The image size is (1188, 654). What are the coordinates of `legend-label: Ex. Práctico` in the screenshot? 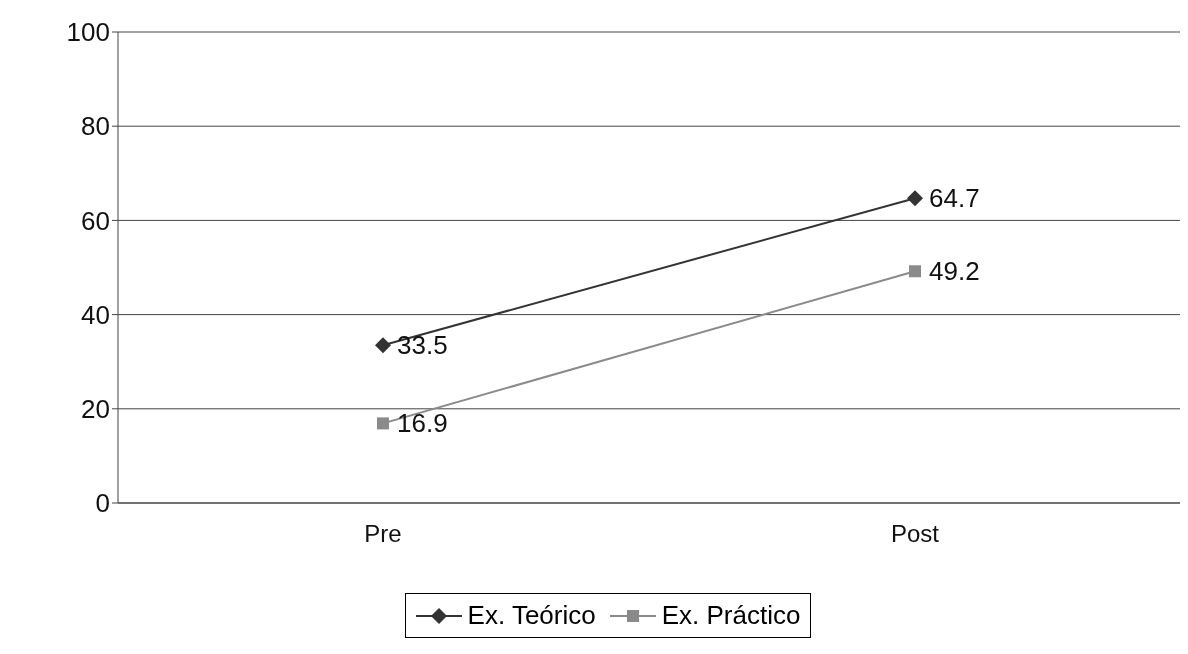 It's located at (730, 615).